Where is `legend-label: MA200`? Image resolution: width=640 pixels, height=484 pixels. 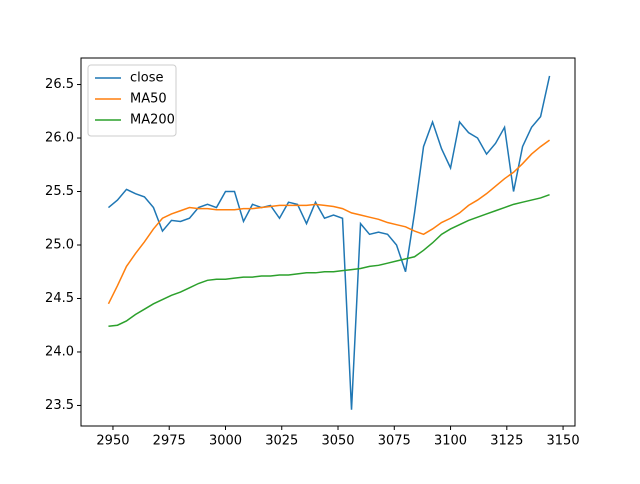 legend-label: MA200 is located at coordinates (152, 120).